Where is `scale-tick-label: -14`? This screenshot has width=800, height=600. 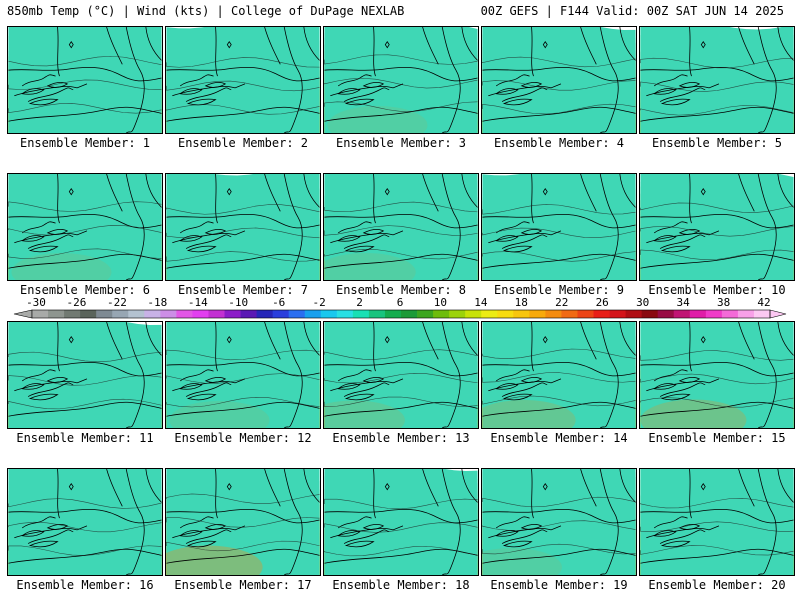
scale-tick-label: -14 is located at coordinates (197, 302).